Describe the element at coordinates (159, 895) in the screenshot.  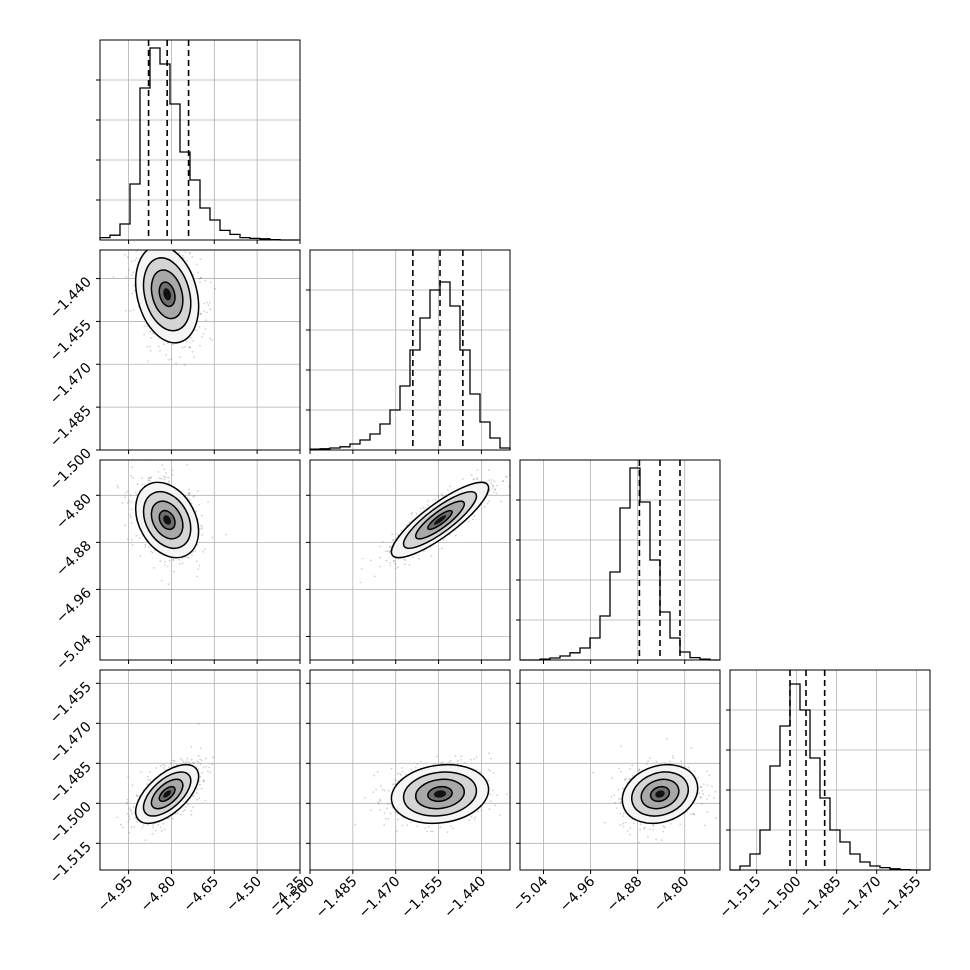
I see `x-tick-label: −4.80` at that location.